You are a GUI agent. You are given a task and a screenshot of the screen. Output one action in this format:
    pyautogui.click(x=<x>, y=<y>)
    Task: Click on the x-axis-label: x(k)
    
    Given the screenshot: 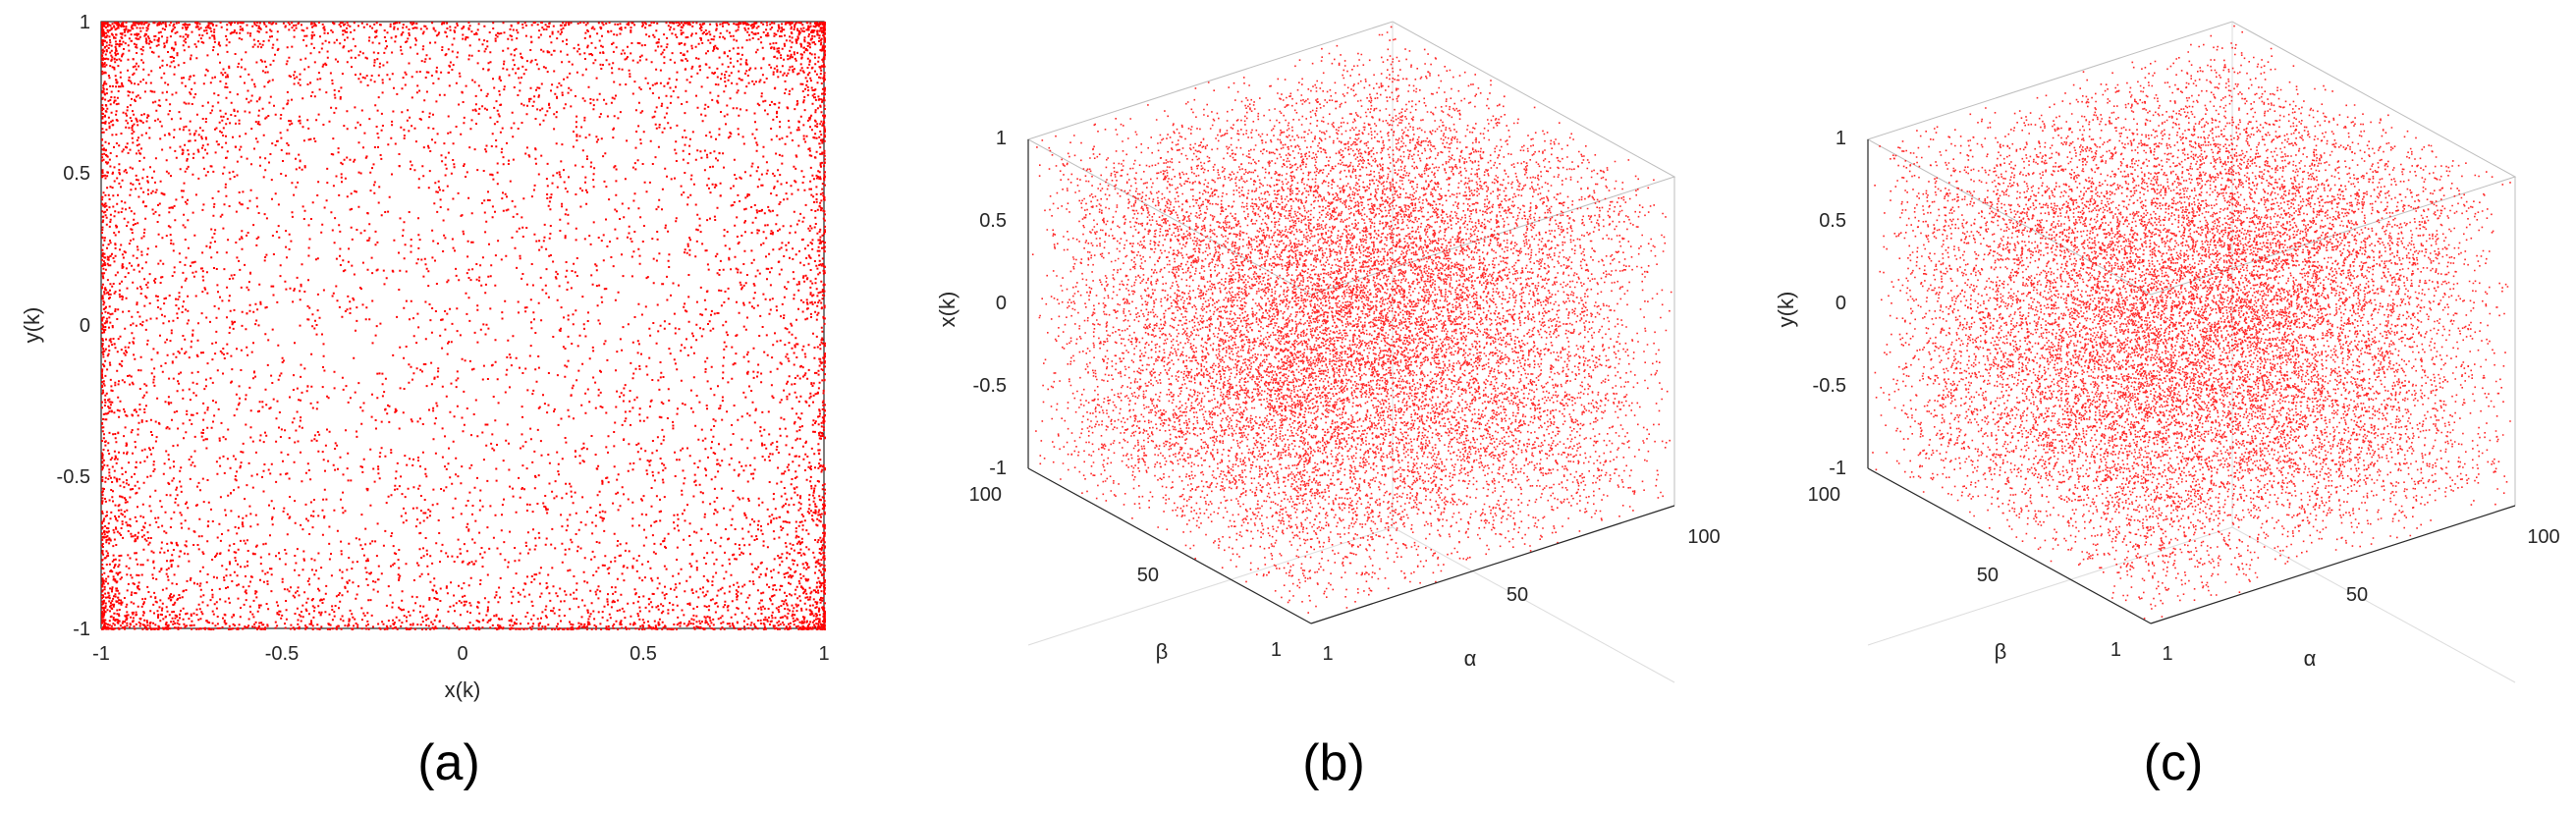 What is the action you would take?
    pyautogui.click(x=463, y=690)
    